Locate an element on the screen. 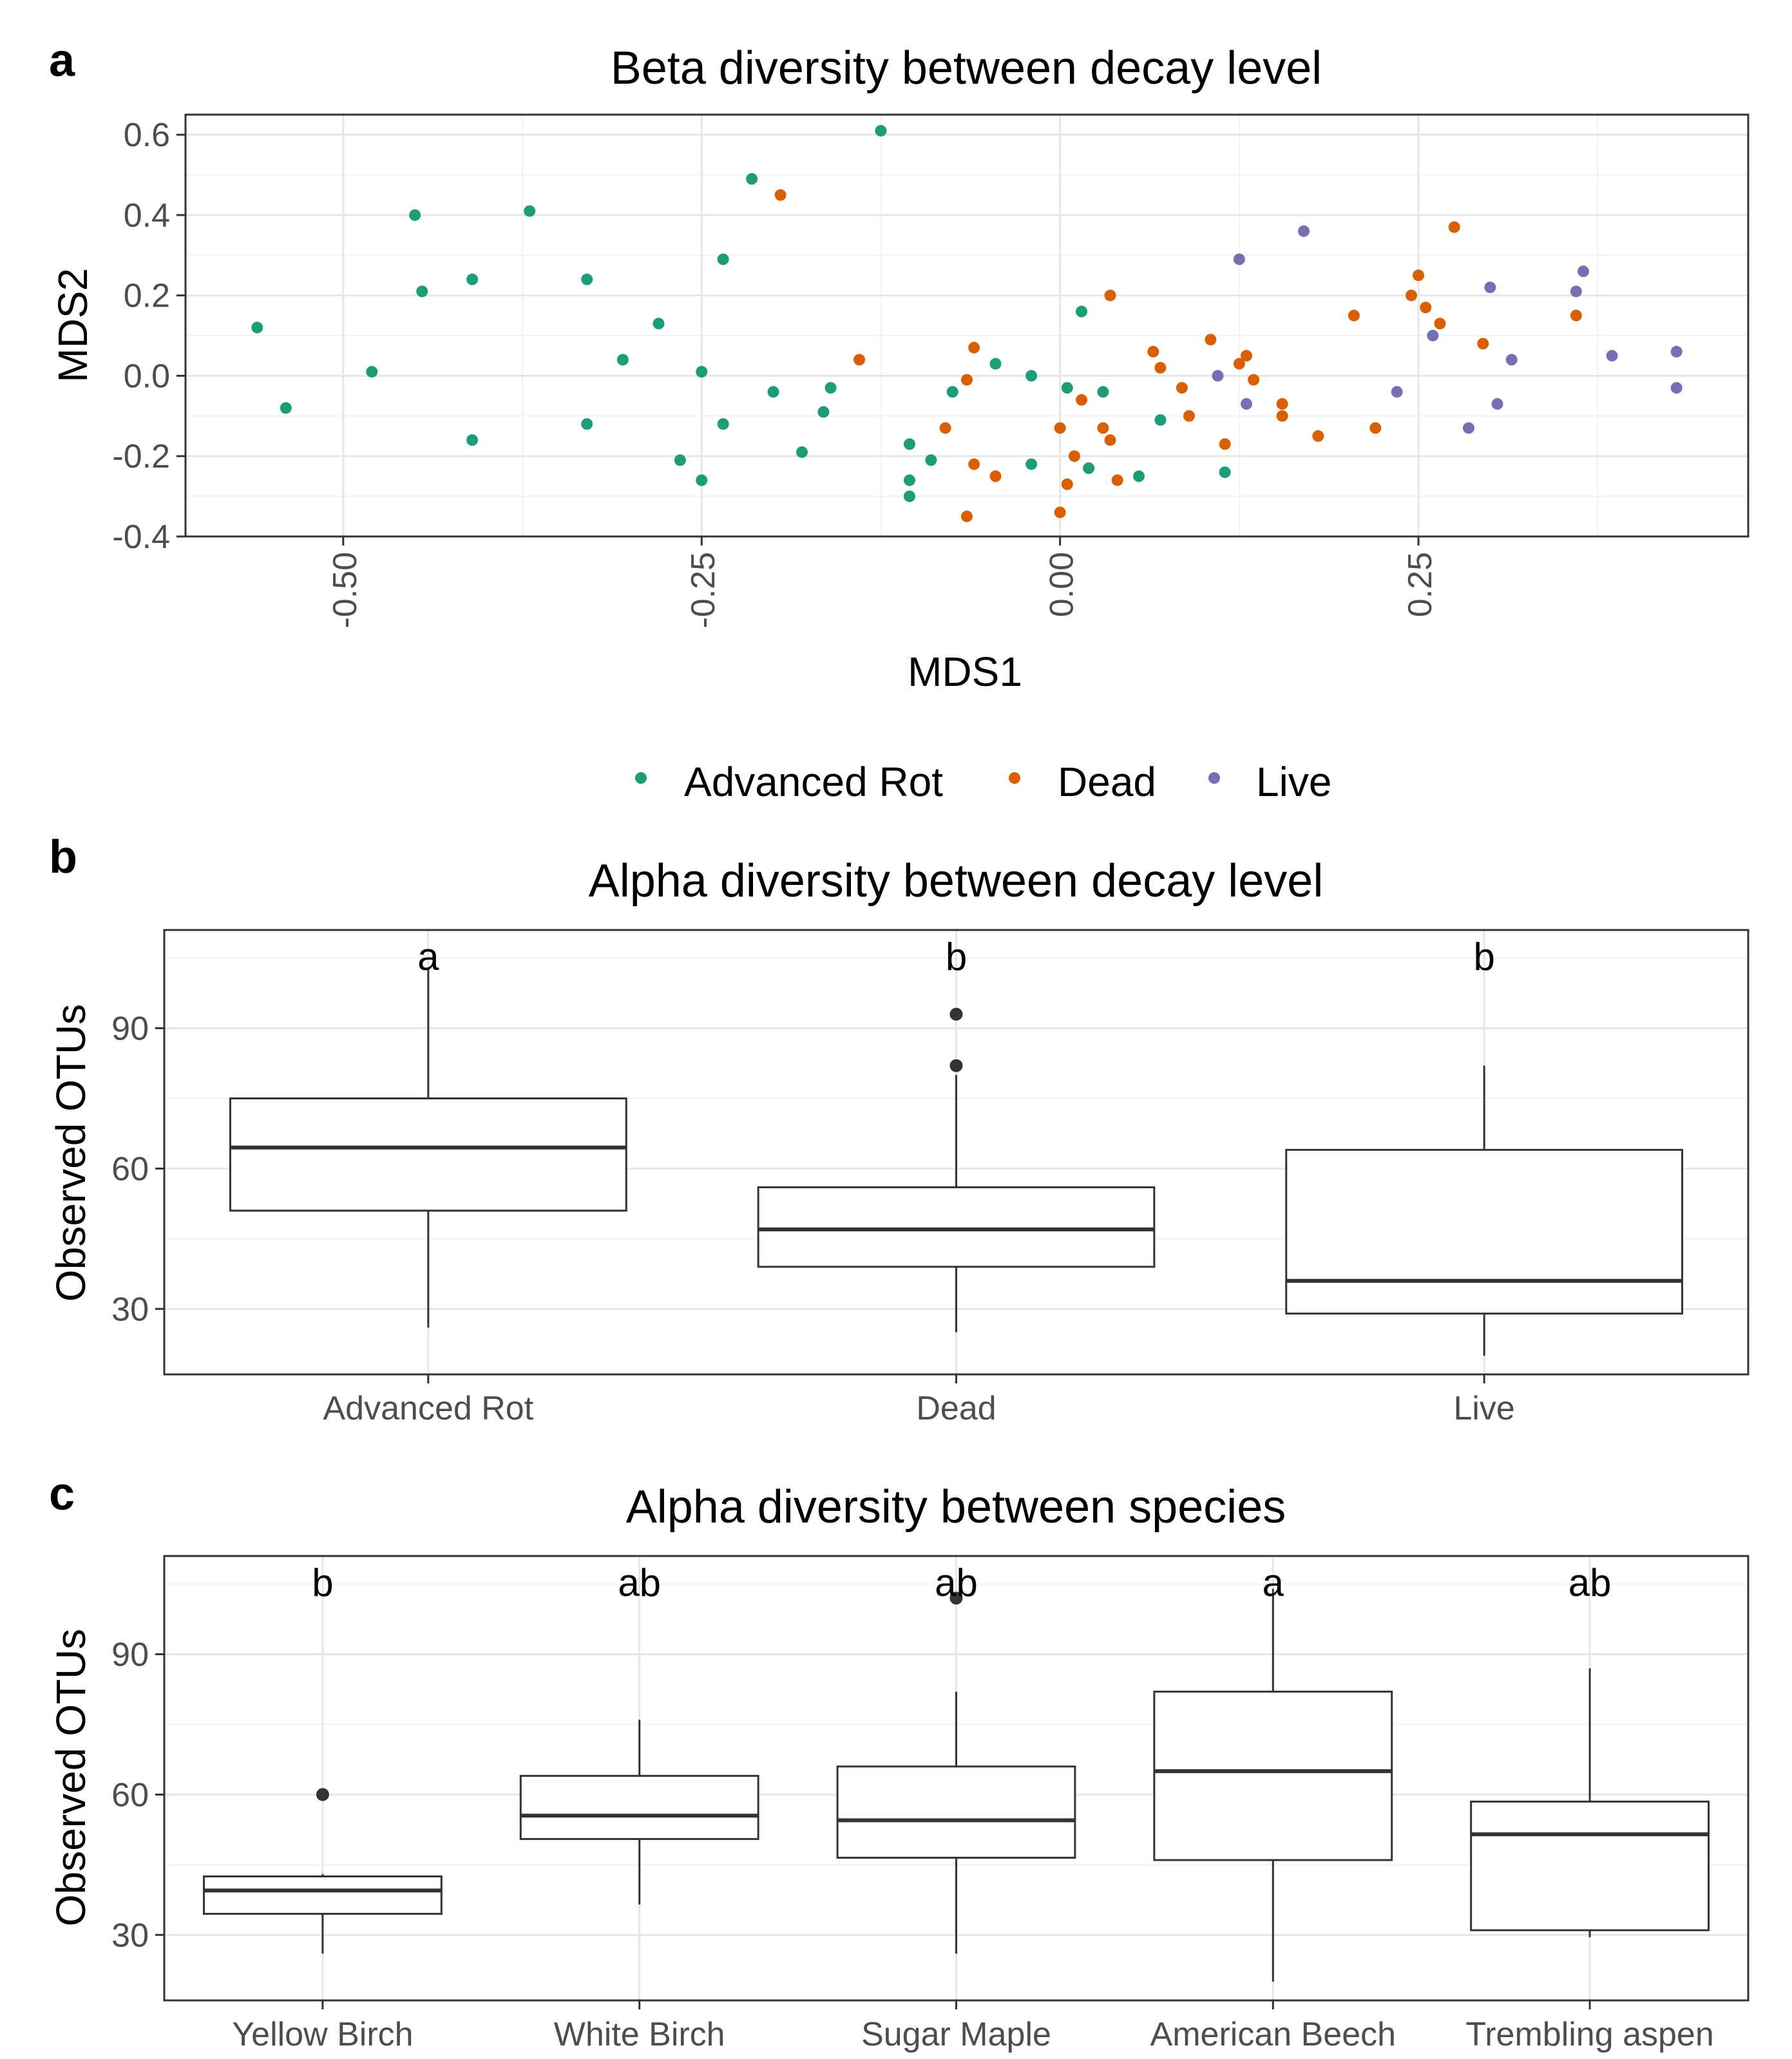  panel-b-x-axis: Advanced Rot Dead Live is located at coordinates (919, 1400).